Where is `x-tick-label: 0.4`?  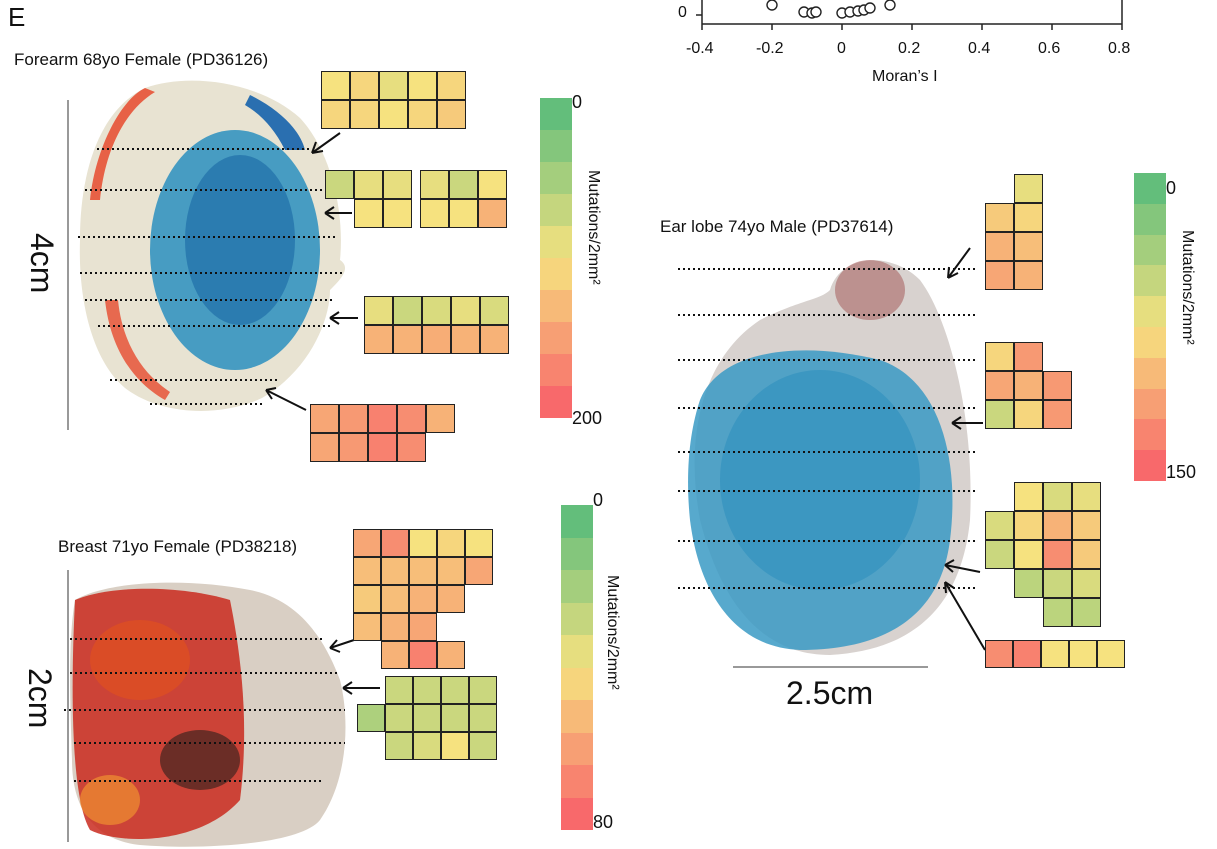 x-tick-label: 0.4 is located at coordinates (979, 48).